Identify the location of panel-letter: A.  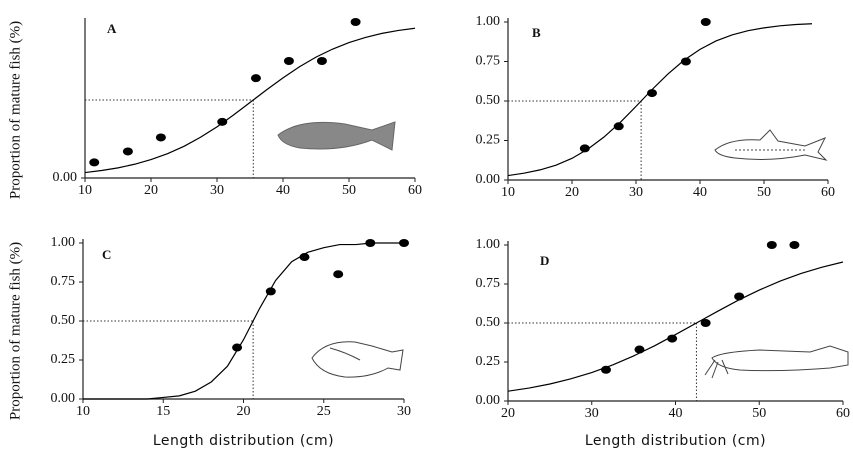
(112, 28).